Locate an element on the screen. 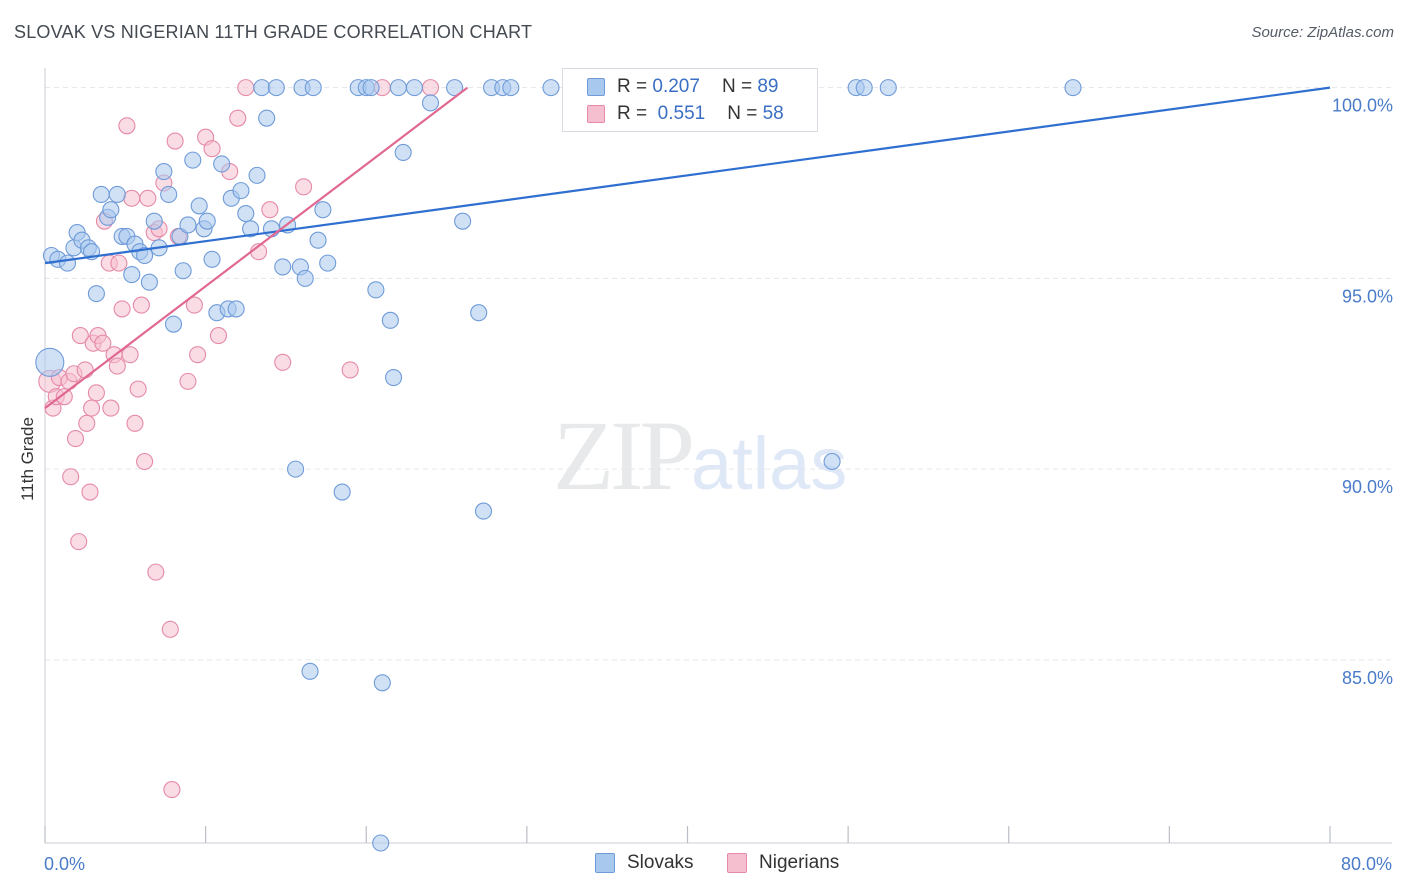 This screenshot has width=1406, height=892. nigerians-trend-line is located at coordinates (256, 247).